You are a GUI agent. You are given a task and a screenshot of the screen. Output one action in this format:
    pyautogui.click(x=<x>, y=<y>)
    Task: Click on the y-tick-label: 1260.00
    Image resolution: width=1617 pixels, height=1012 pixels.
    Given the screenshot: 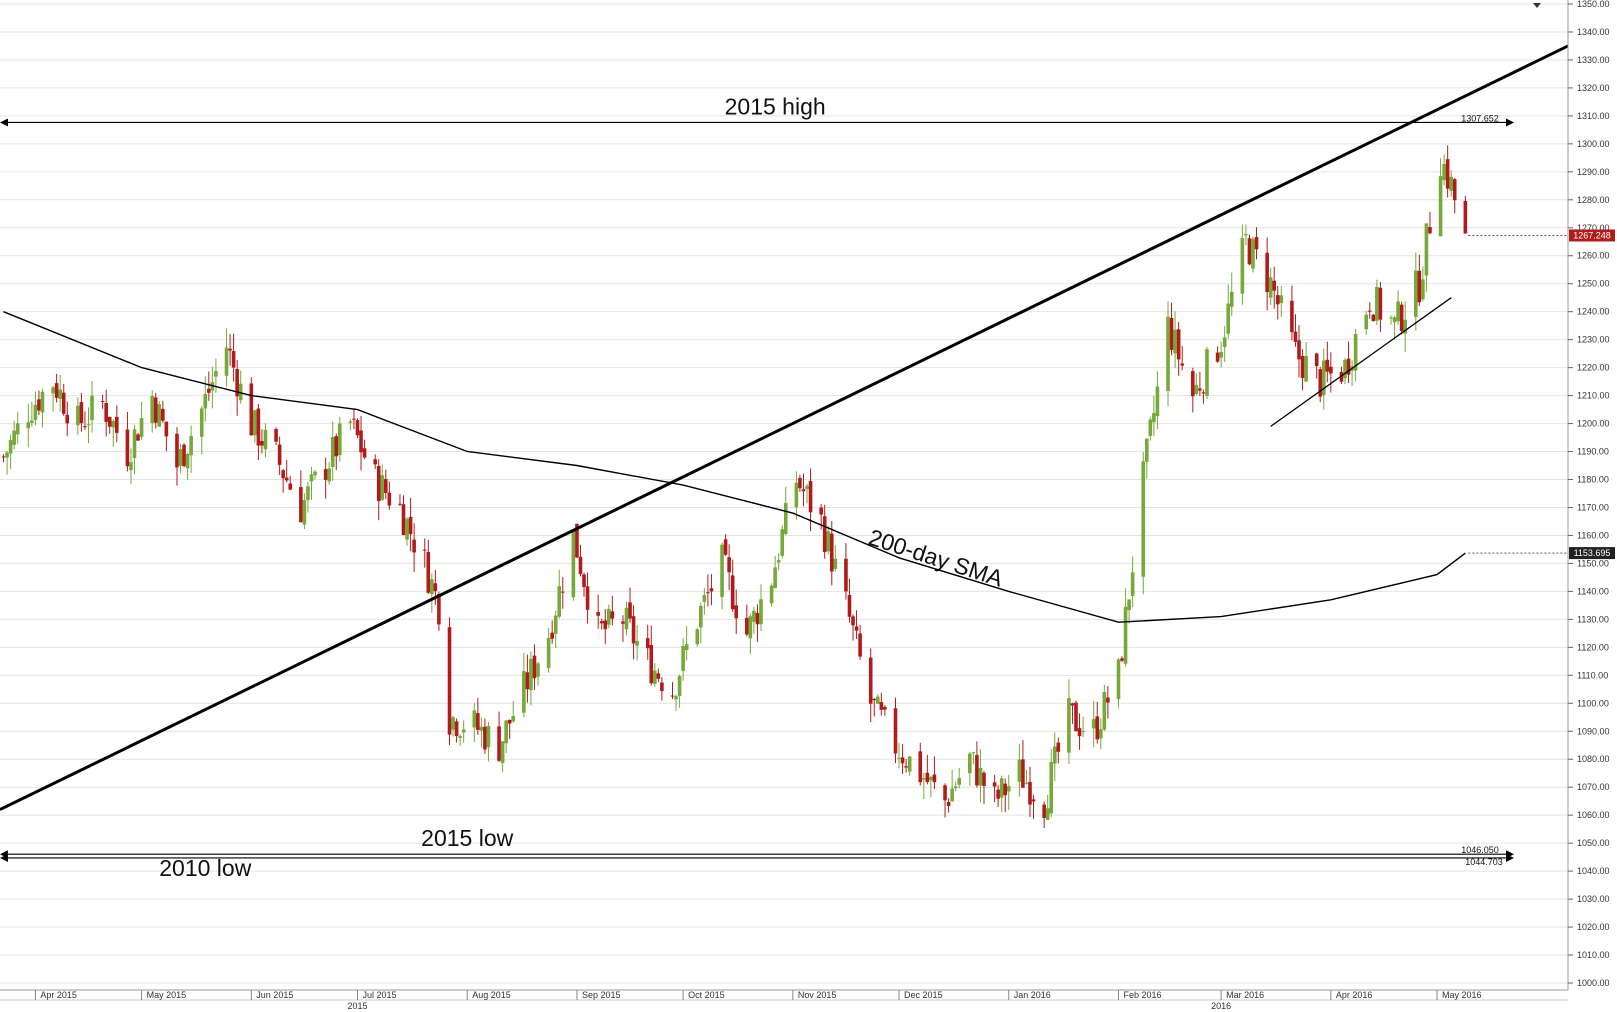 What is the action you would take?
    pyautogui.click(x=1593, y=256)
    